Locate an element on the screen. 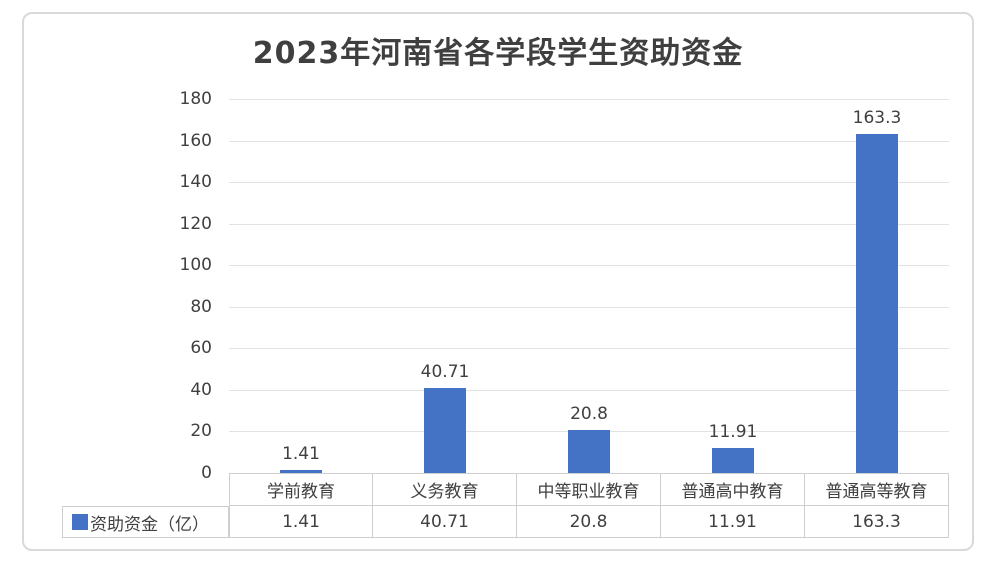 This screenshot has height=572, width=996. chart-title: 2023年河南省各学段学生资助资金 is located at coordinates (498, 53).